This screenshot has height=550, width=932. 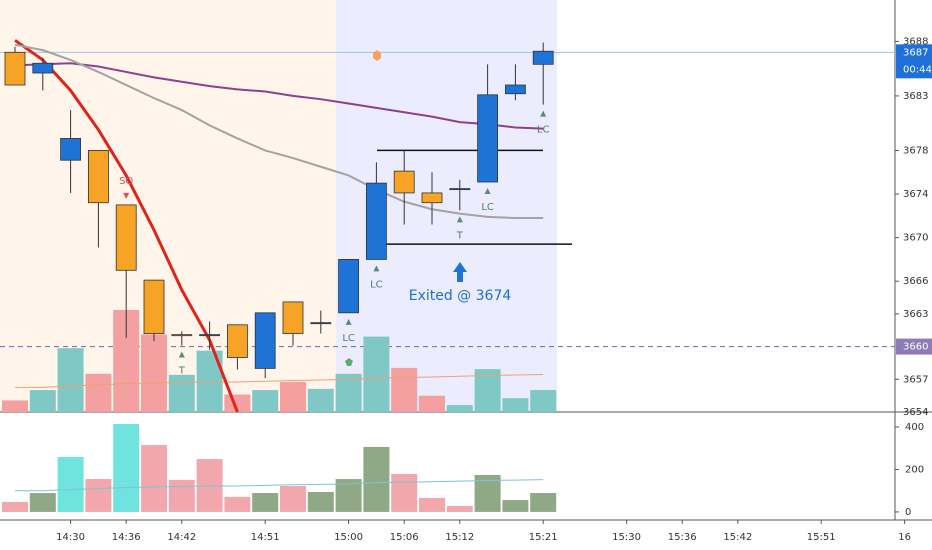 I want to click on volume-ma, so click(x=279, y=485).